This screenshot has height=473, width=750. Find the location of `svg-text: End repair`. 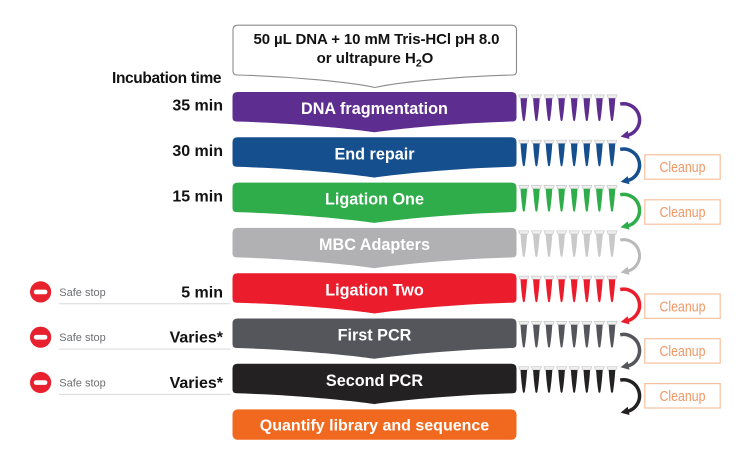

svg-text: End repair is located at coordinates (374, 154).